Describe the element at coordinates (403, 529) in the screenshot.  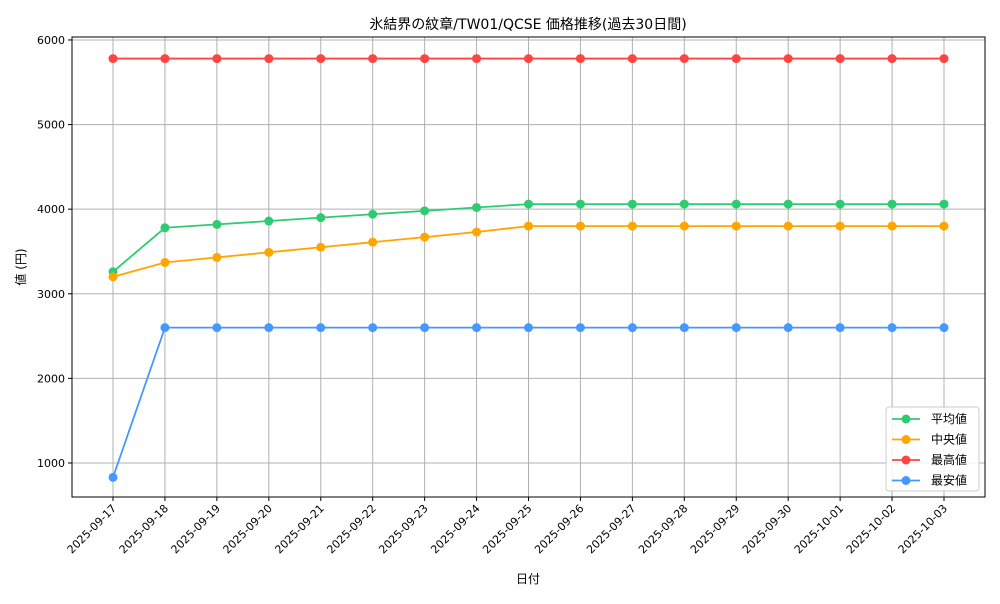
I see `x-tick-label: 2025-09-23` at that location.